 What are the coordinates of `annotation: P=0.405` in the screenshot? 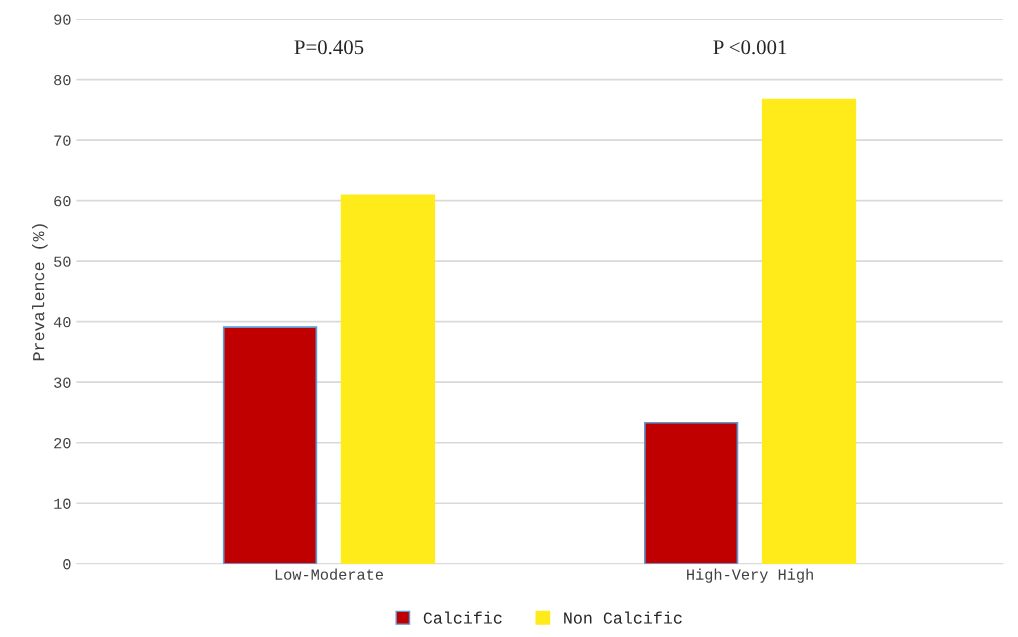 It's located at (329, 47).